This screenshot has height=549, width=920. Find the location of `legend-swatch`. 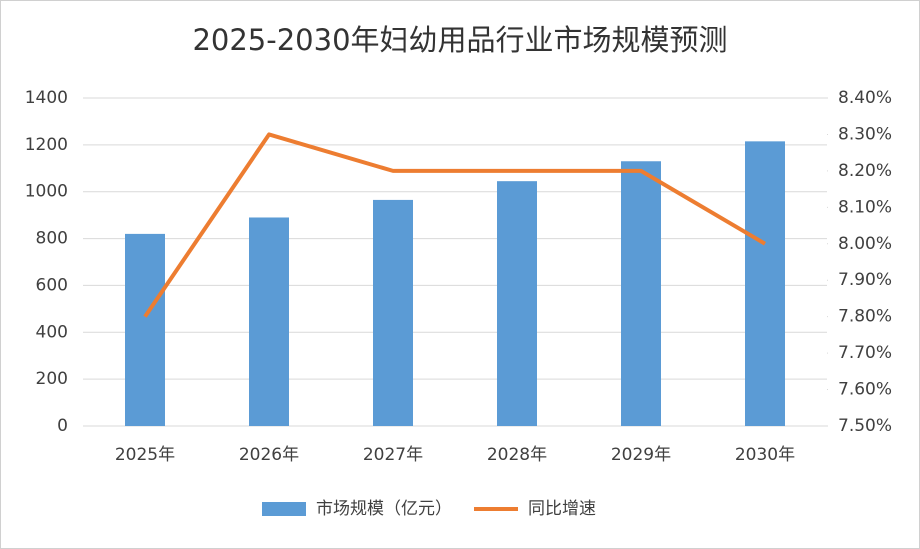

legend-swatch is located at coordinates (284, 509).